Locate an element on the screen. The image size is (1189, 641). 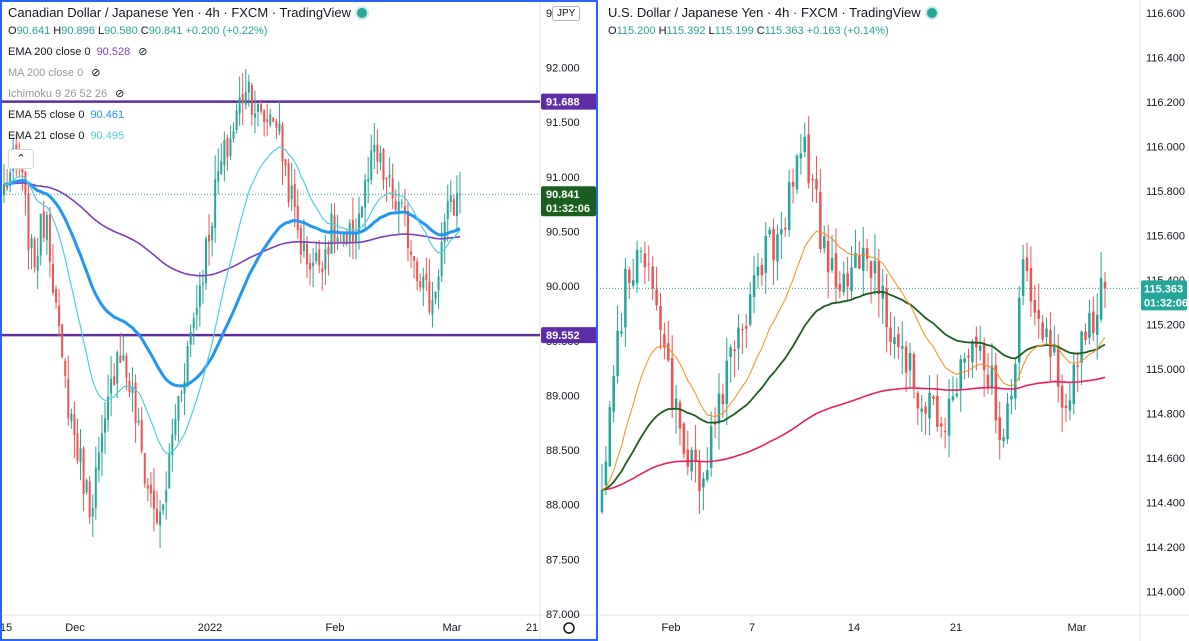
ohlc-label: C is located at coordinates (760, 31).